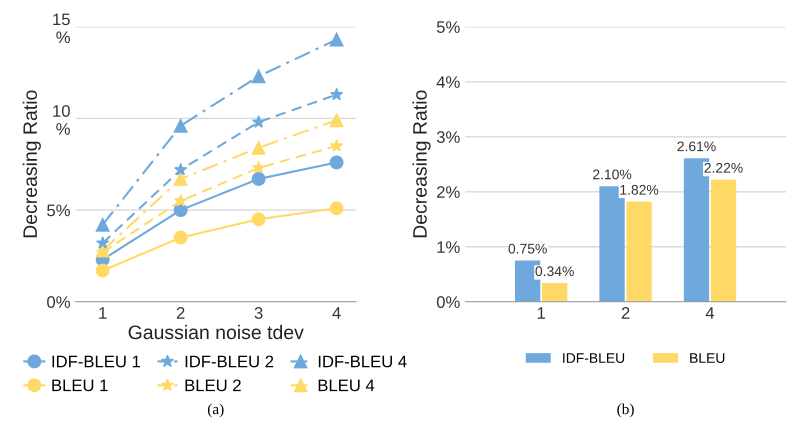  What do you see at coordinates (593, 358) in the screenshot?
I see `legend-label: IDF-BLEU` at bounding box center [593, 358].